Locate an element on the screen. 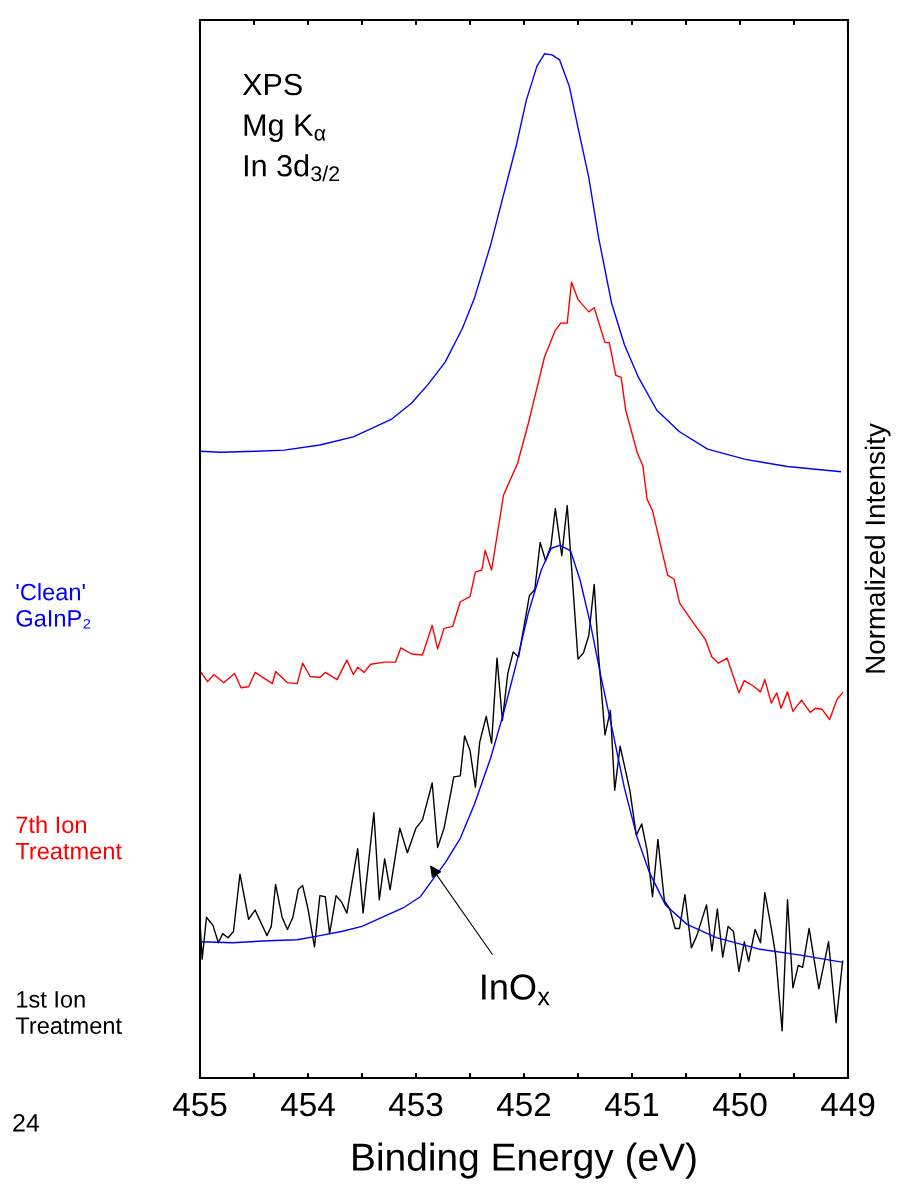 Image resolution: width=904 pixels, height=1189 pixels. x-tick-label: 451 is located at coordinates (631, 1105).